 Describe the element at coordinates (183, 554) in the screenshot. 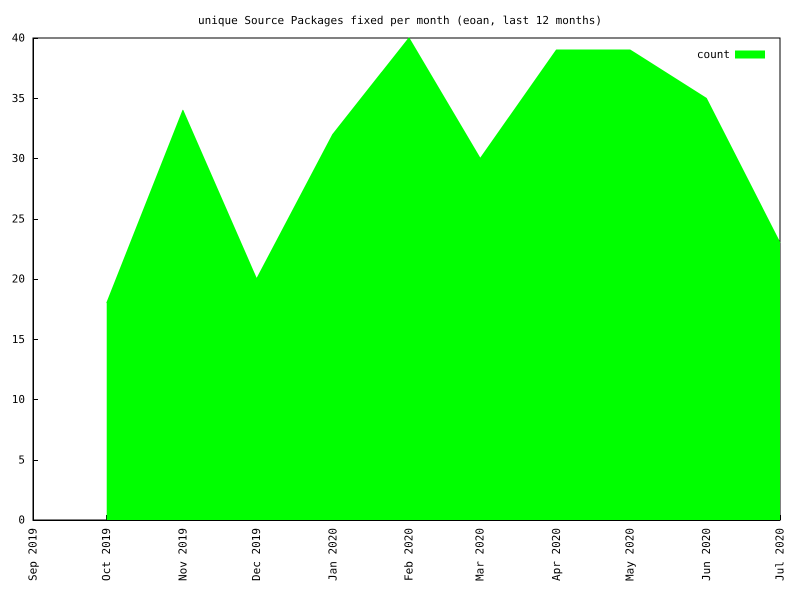

I see `x-tick-label: Nov 2019` at that location.